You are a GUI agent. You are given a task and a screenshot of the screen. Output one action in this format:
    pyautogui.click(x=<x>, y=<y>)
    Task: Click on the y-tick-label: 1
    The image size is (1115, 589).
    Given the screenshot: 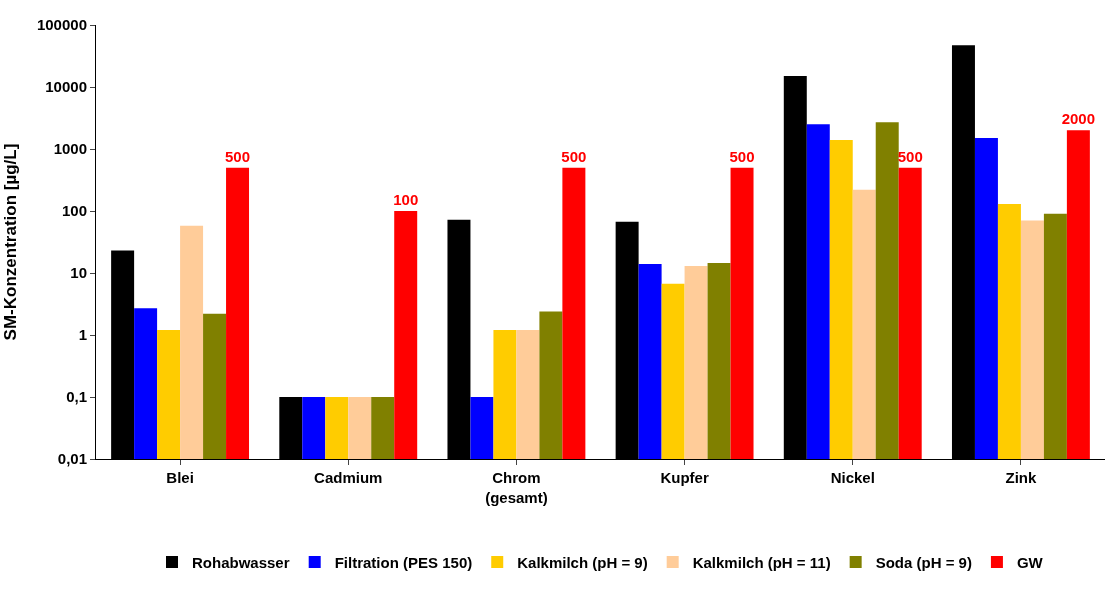 What is the action you would take?
    pyautogui.click(x=82, y=335)
    